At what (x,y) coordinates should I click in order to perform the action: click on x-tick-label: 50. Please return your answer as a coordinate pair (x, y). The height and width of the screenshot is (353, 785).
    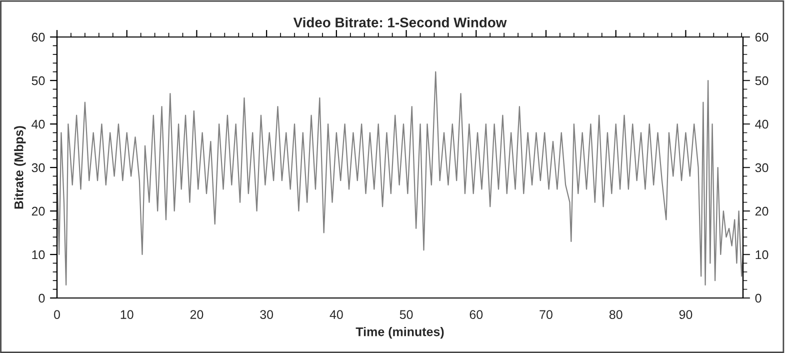
    Looking at the image, I should click on (406, 314).